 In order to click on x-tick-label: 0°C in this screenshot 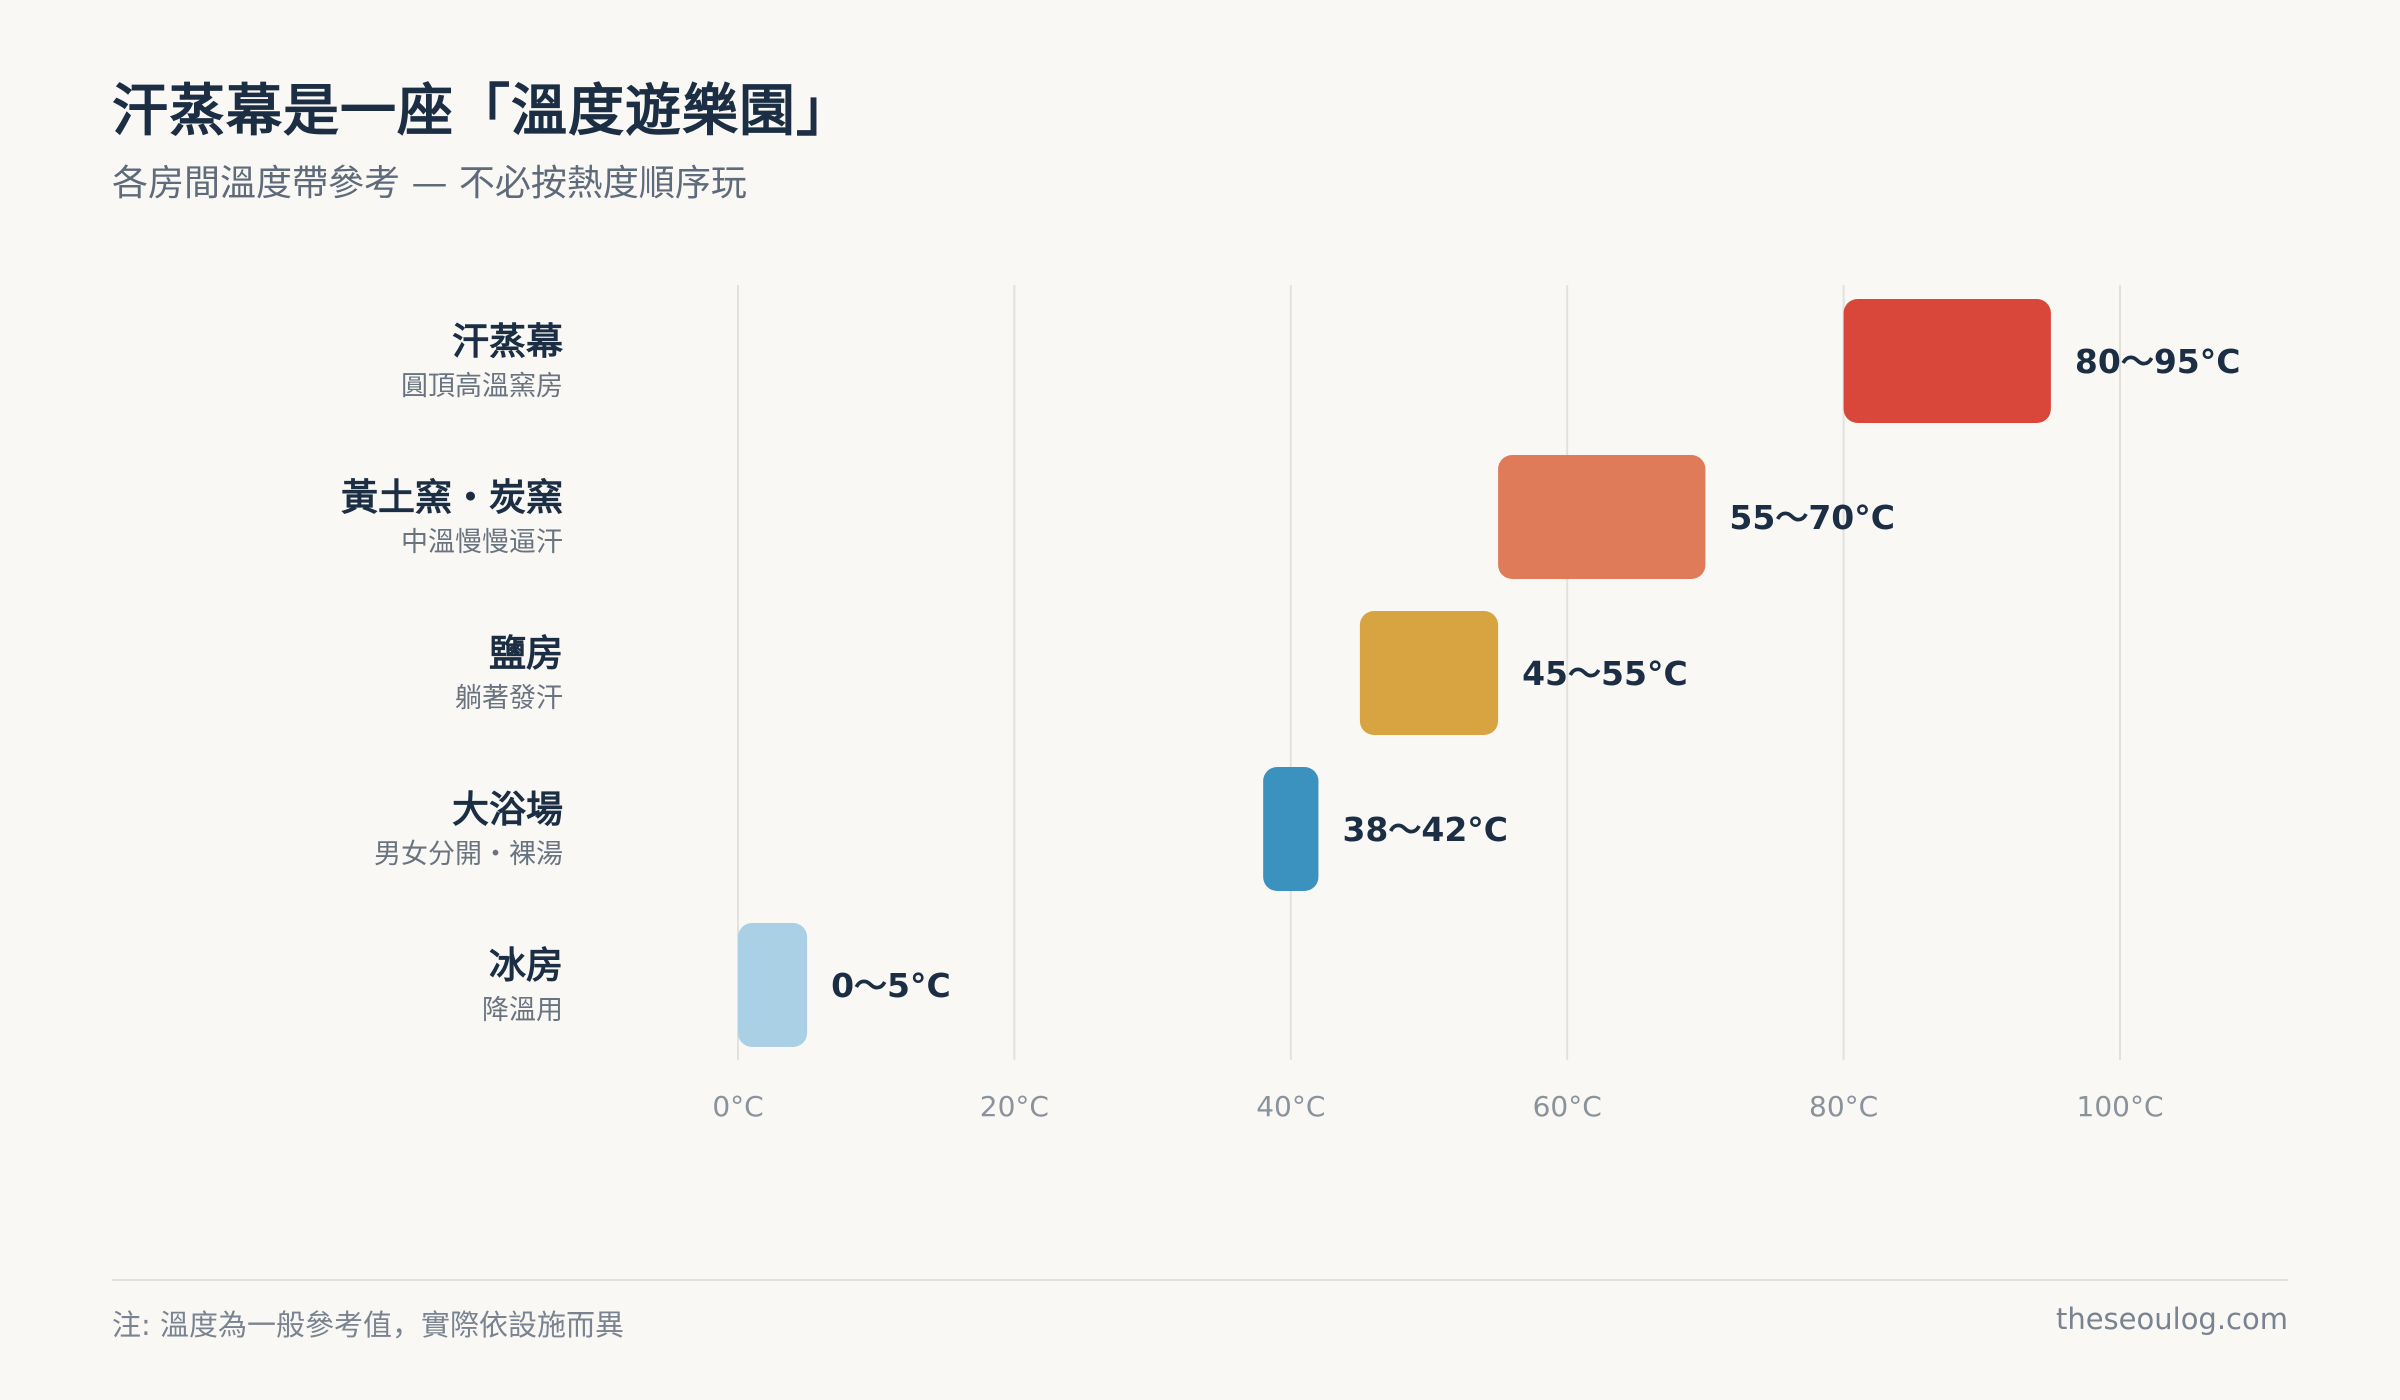, I will do `click(737, 1106)`.